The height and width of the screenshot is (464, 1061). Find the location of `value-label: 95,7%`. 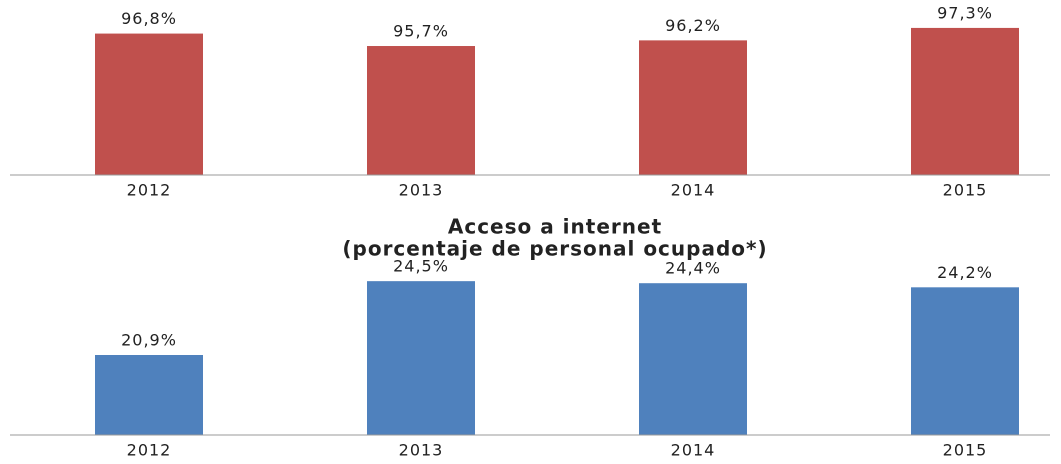

value-label: 95,7% is located at coordinates (421, 31).